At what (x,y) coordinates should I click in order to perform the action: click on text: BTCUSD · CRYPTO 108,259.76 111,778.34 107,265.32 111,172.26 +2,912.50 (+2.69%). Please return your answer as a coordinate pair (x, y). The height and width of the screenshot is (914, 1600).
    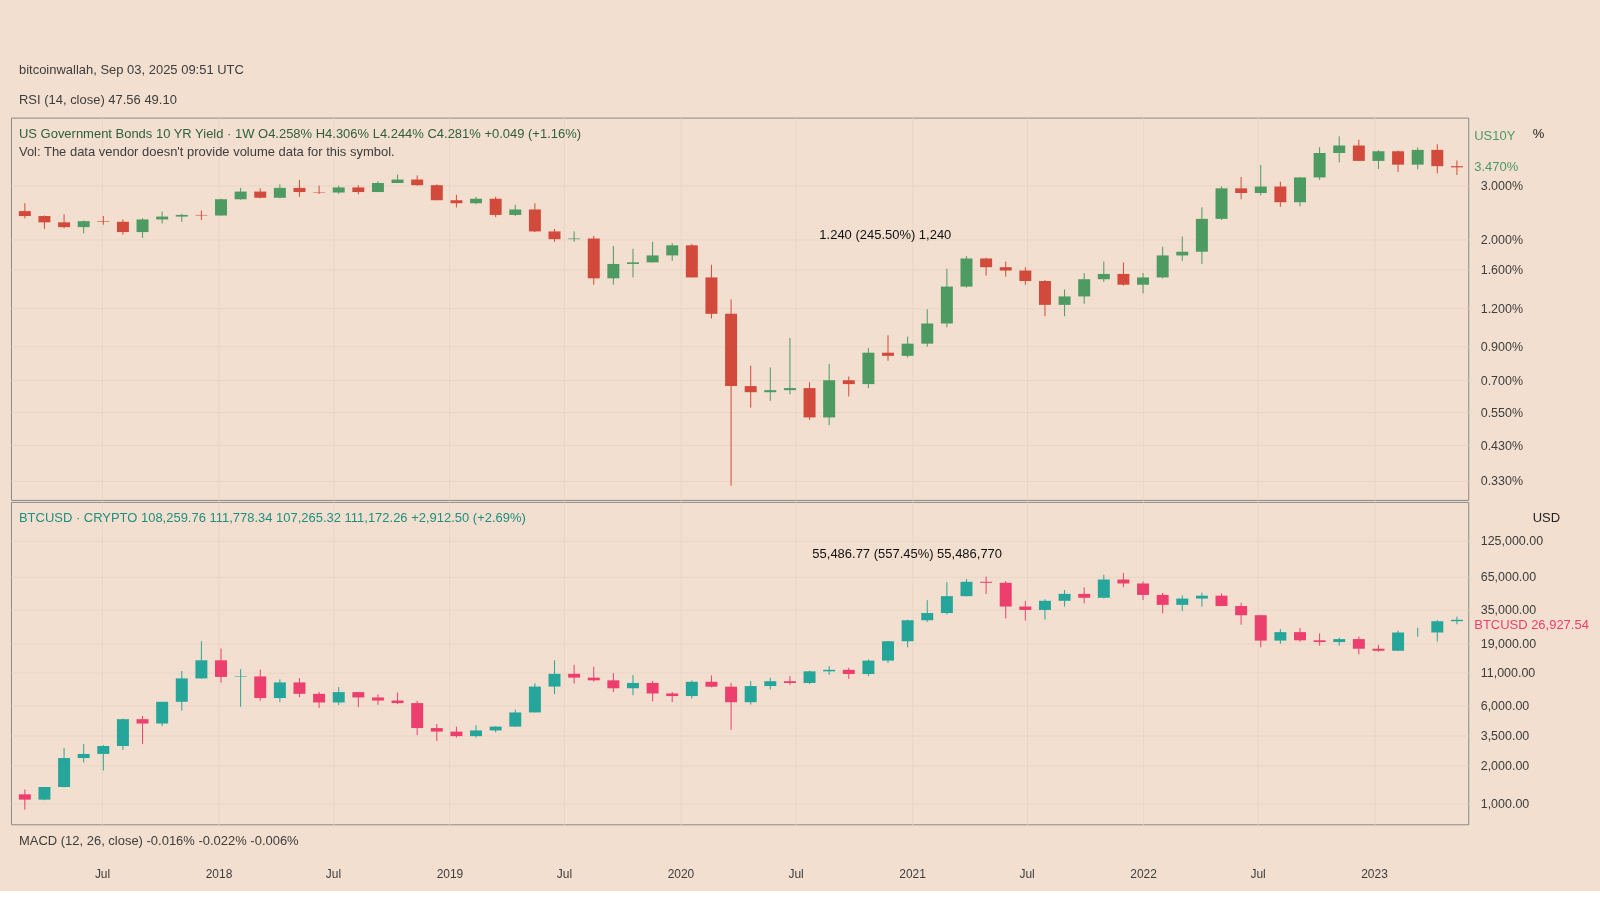
    Looking at the image, I should click on (272, 517).